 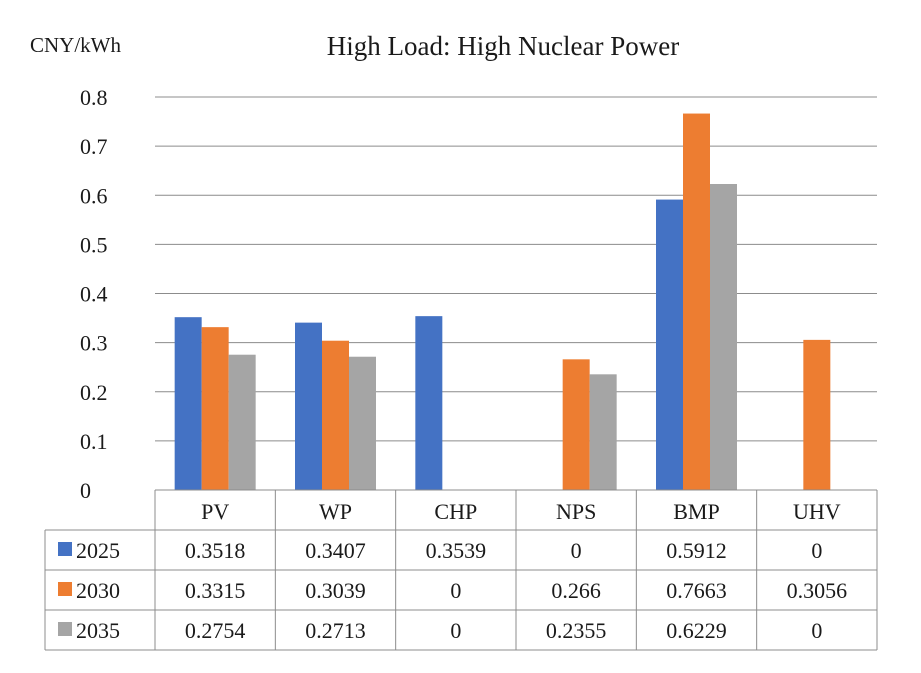 What do you see at coordinates (85, 490) in the screenshot?
I see `y-tick-label: 0` at bounding box center [85, 490].